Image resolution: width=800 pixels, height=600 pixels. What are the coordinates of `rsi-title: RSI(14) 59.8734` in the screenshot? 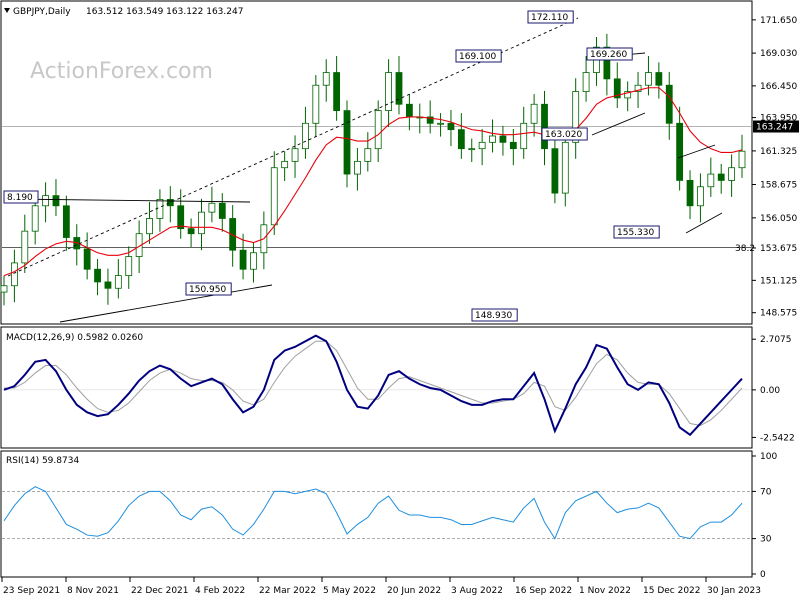 It's located at (42, 461).